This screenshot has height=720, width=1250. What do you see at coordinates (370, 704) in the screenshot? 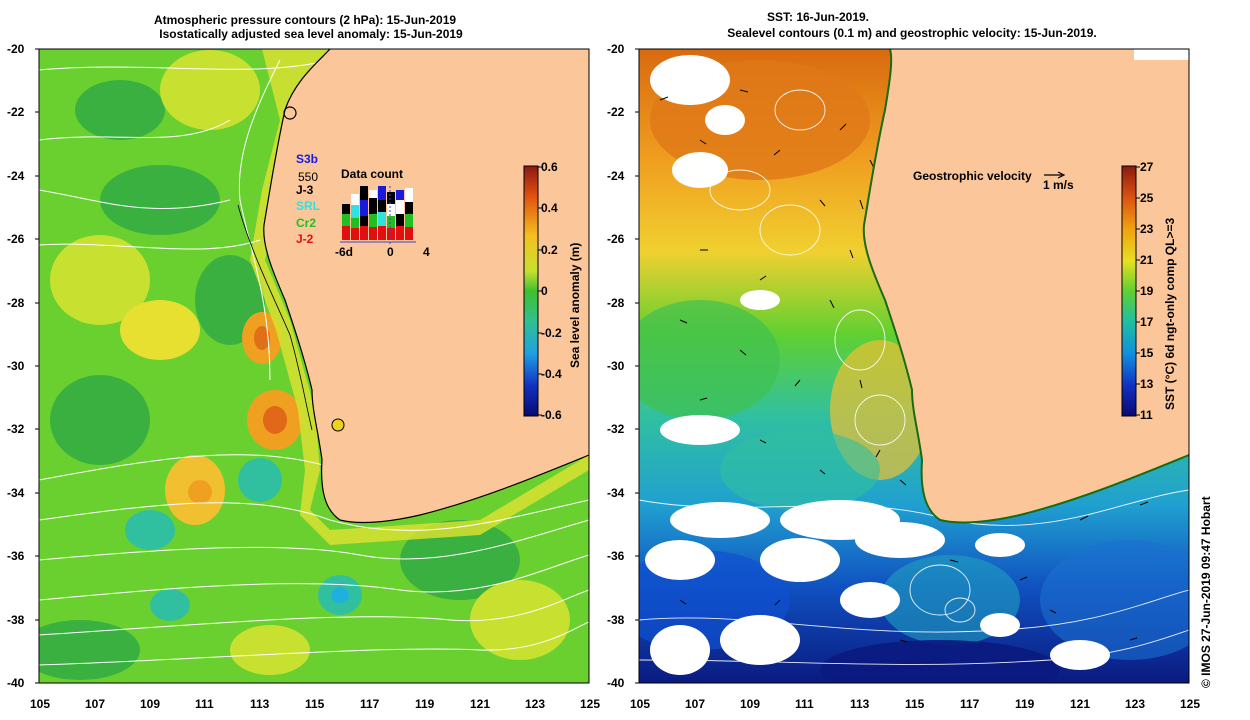
I see `left-lon-label: 117` at bounding box center [370, 704].